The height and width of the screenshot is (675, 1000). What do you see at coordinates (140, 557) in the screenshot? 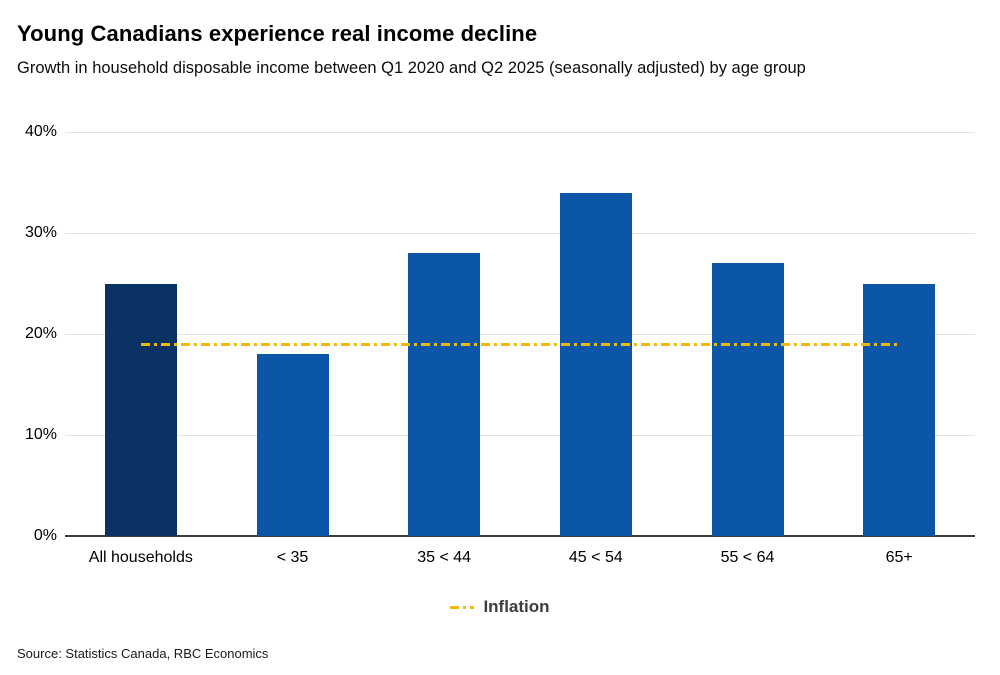
I see `x-tick-label: All households` at bounding box center [140, 557].